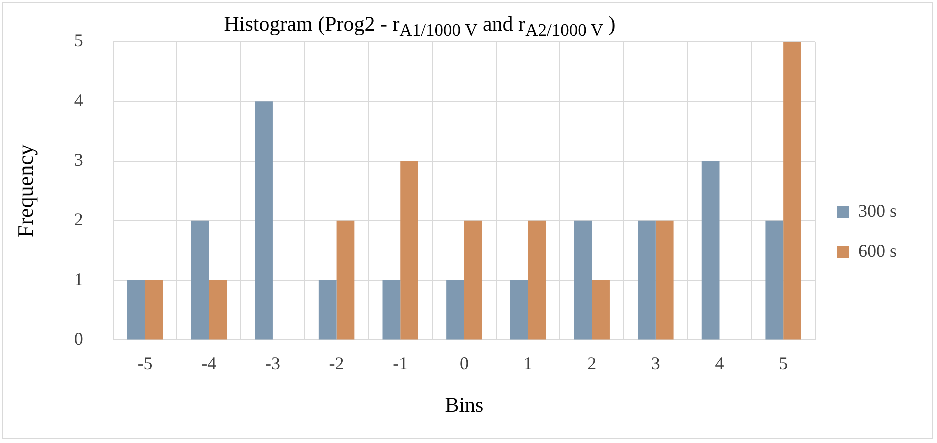 This screenshot has width=937, height=443. I want to click on x-axis-title: Bins, so click(464, 404).